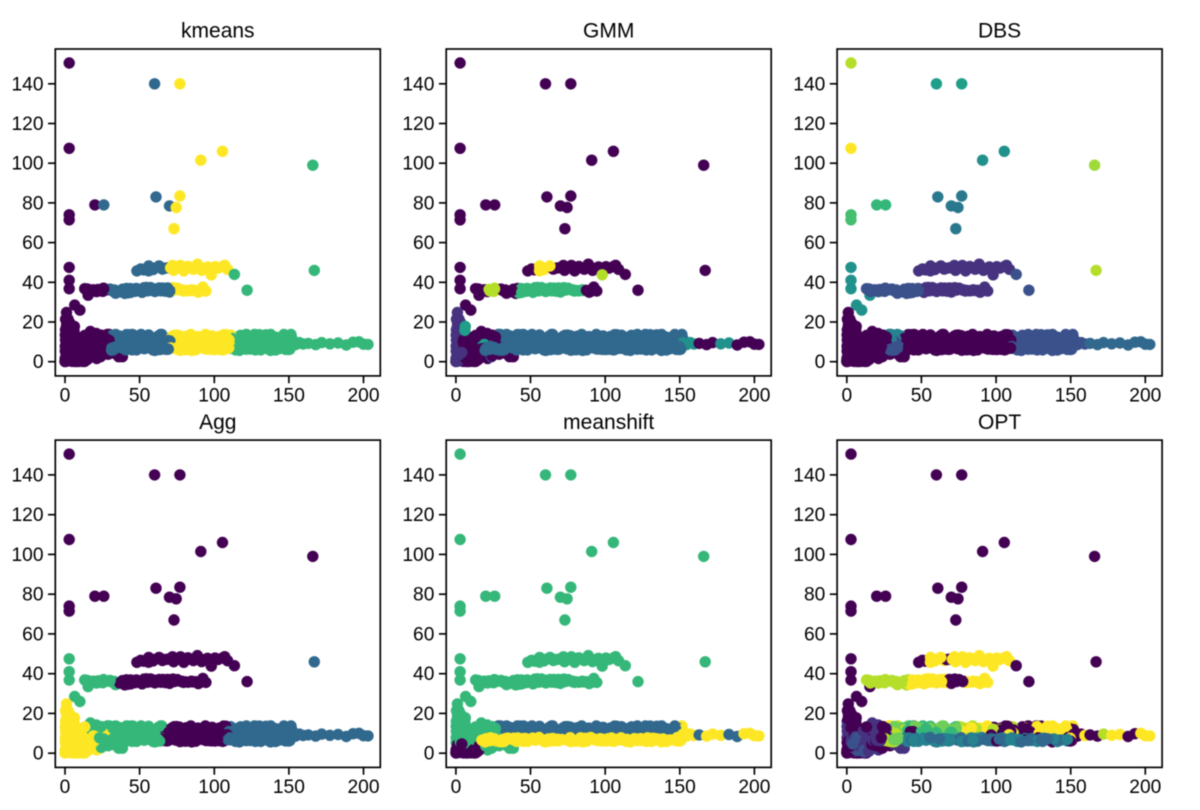  What do you see at coordinates (608, 31) in the screenshot?
I see `svg-text: GMM` at bounding box center [608, 31].